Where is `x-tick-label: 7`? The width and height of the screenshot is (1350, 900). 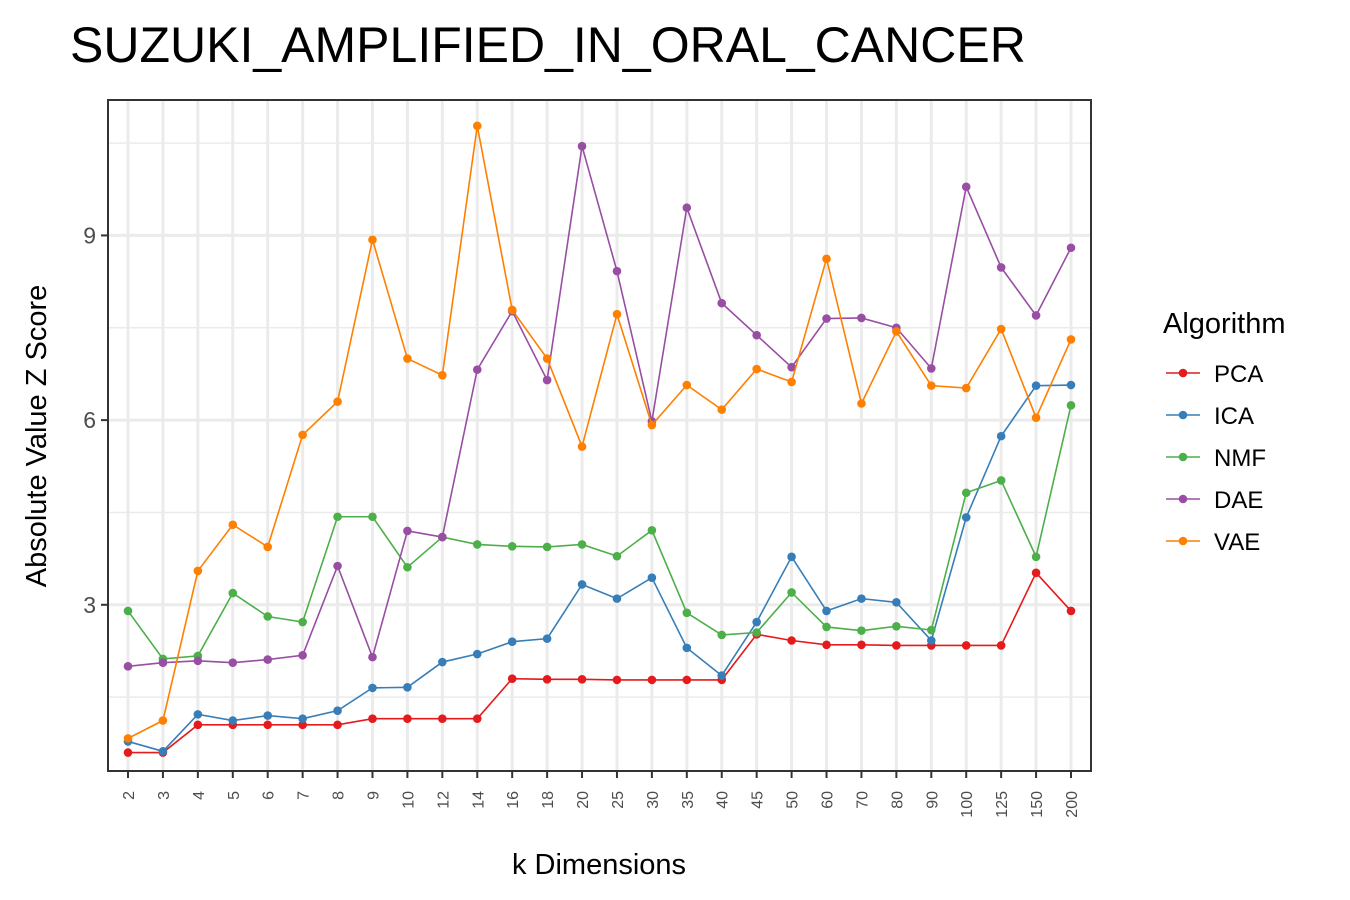
x-tick-label: 7 is located at coordinates (304, 795).